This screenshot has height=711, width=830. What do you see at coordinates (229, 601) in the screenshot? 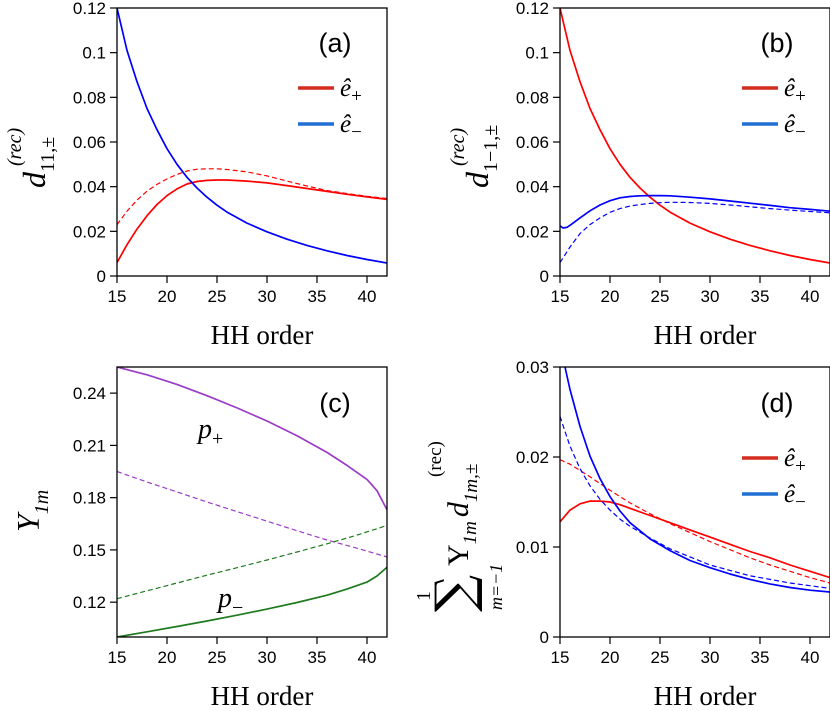
I see `annotation-p-minus: p−` at bounding box center [229, 601].